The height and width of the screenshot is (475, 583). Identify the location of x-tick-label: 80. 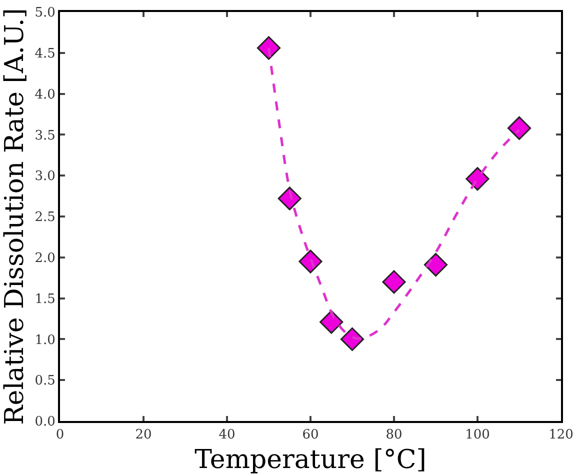
(394, 435).